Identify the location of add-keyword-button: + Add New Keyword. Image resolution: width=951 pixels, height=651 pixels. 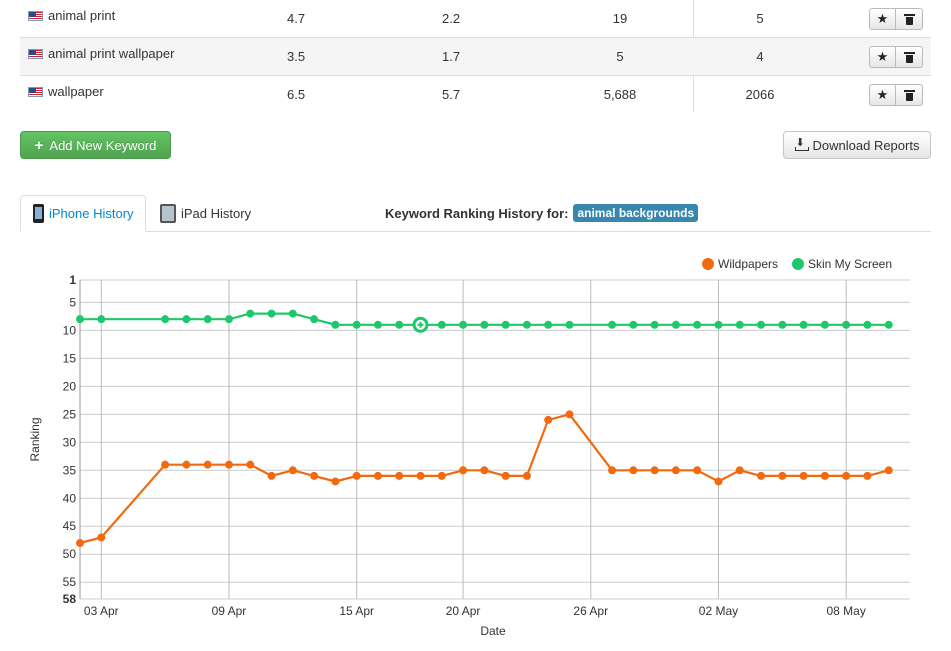
(95, 145).